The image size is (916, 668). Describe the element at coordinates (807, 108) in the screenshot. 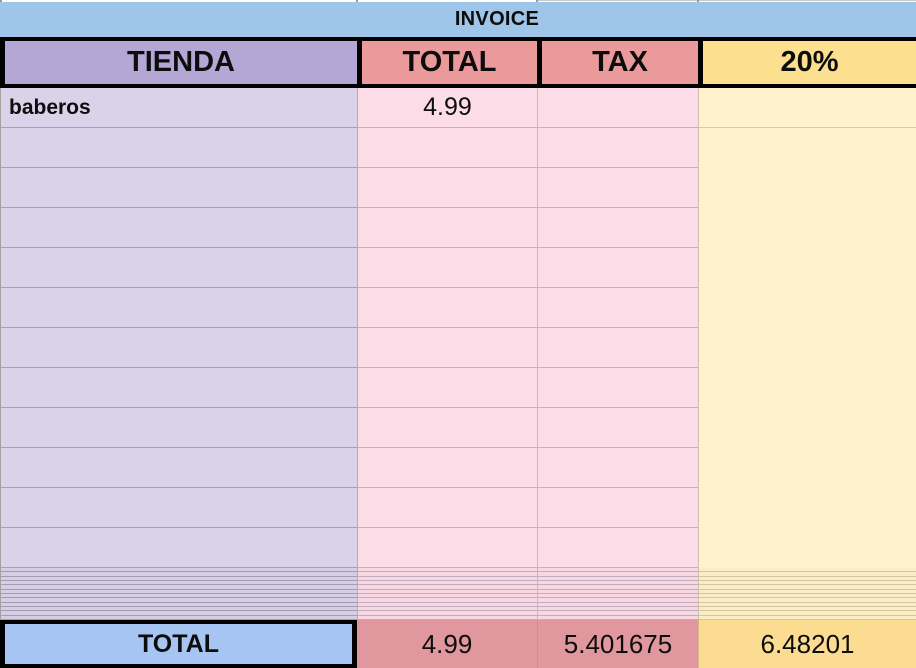

I see `cell-item-20pct` at that location.